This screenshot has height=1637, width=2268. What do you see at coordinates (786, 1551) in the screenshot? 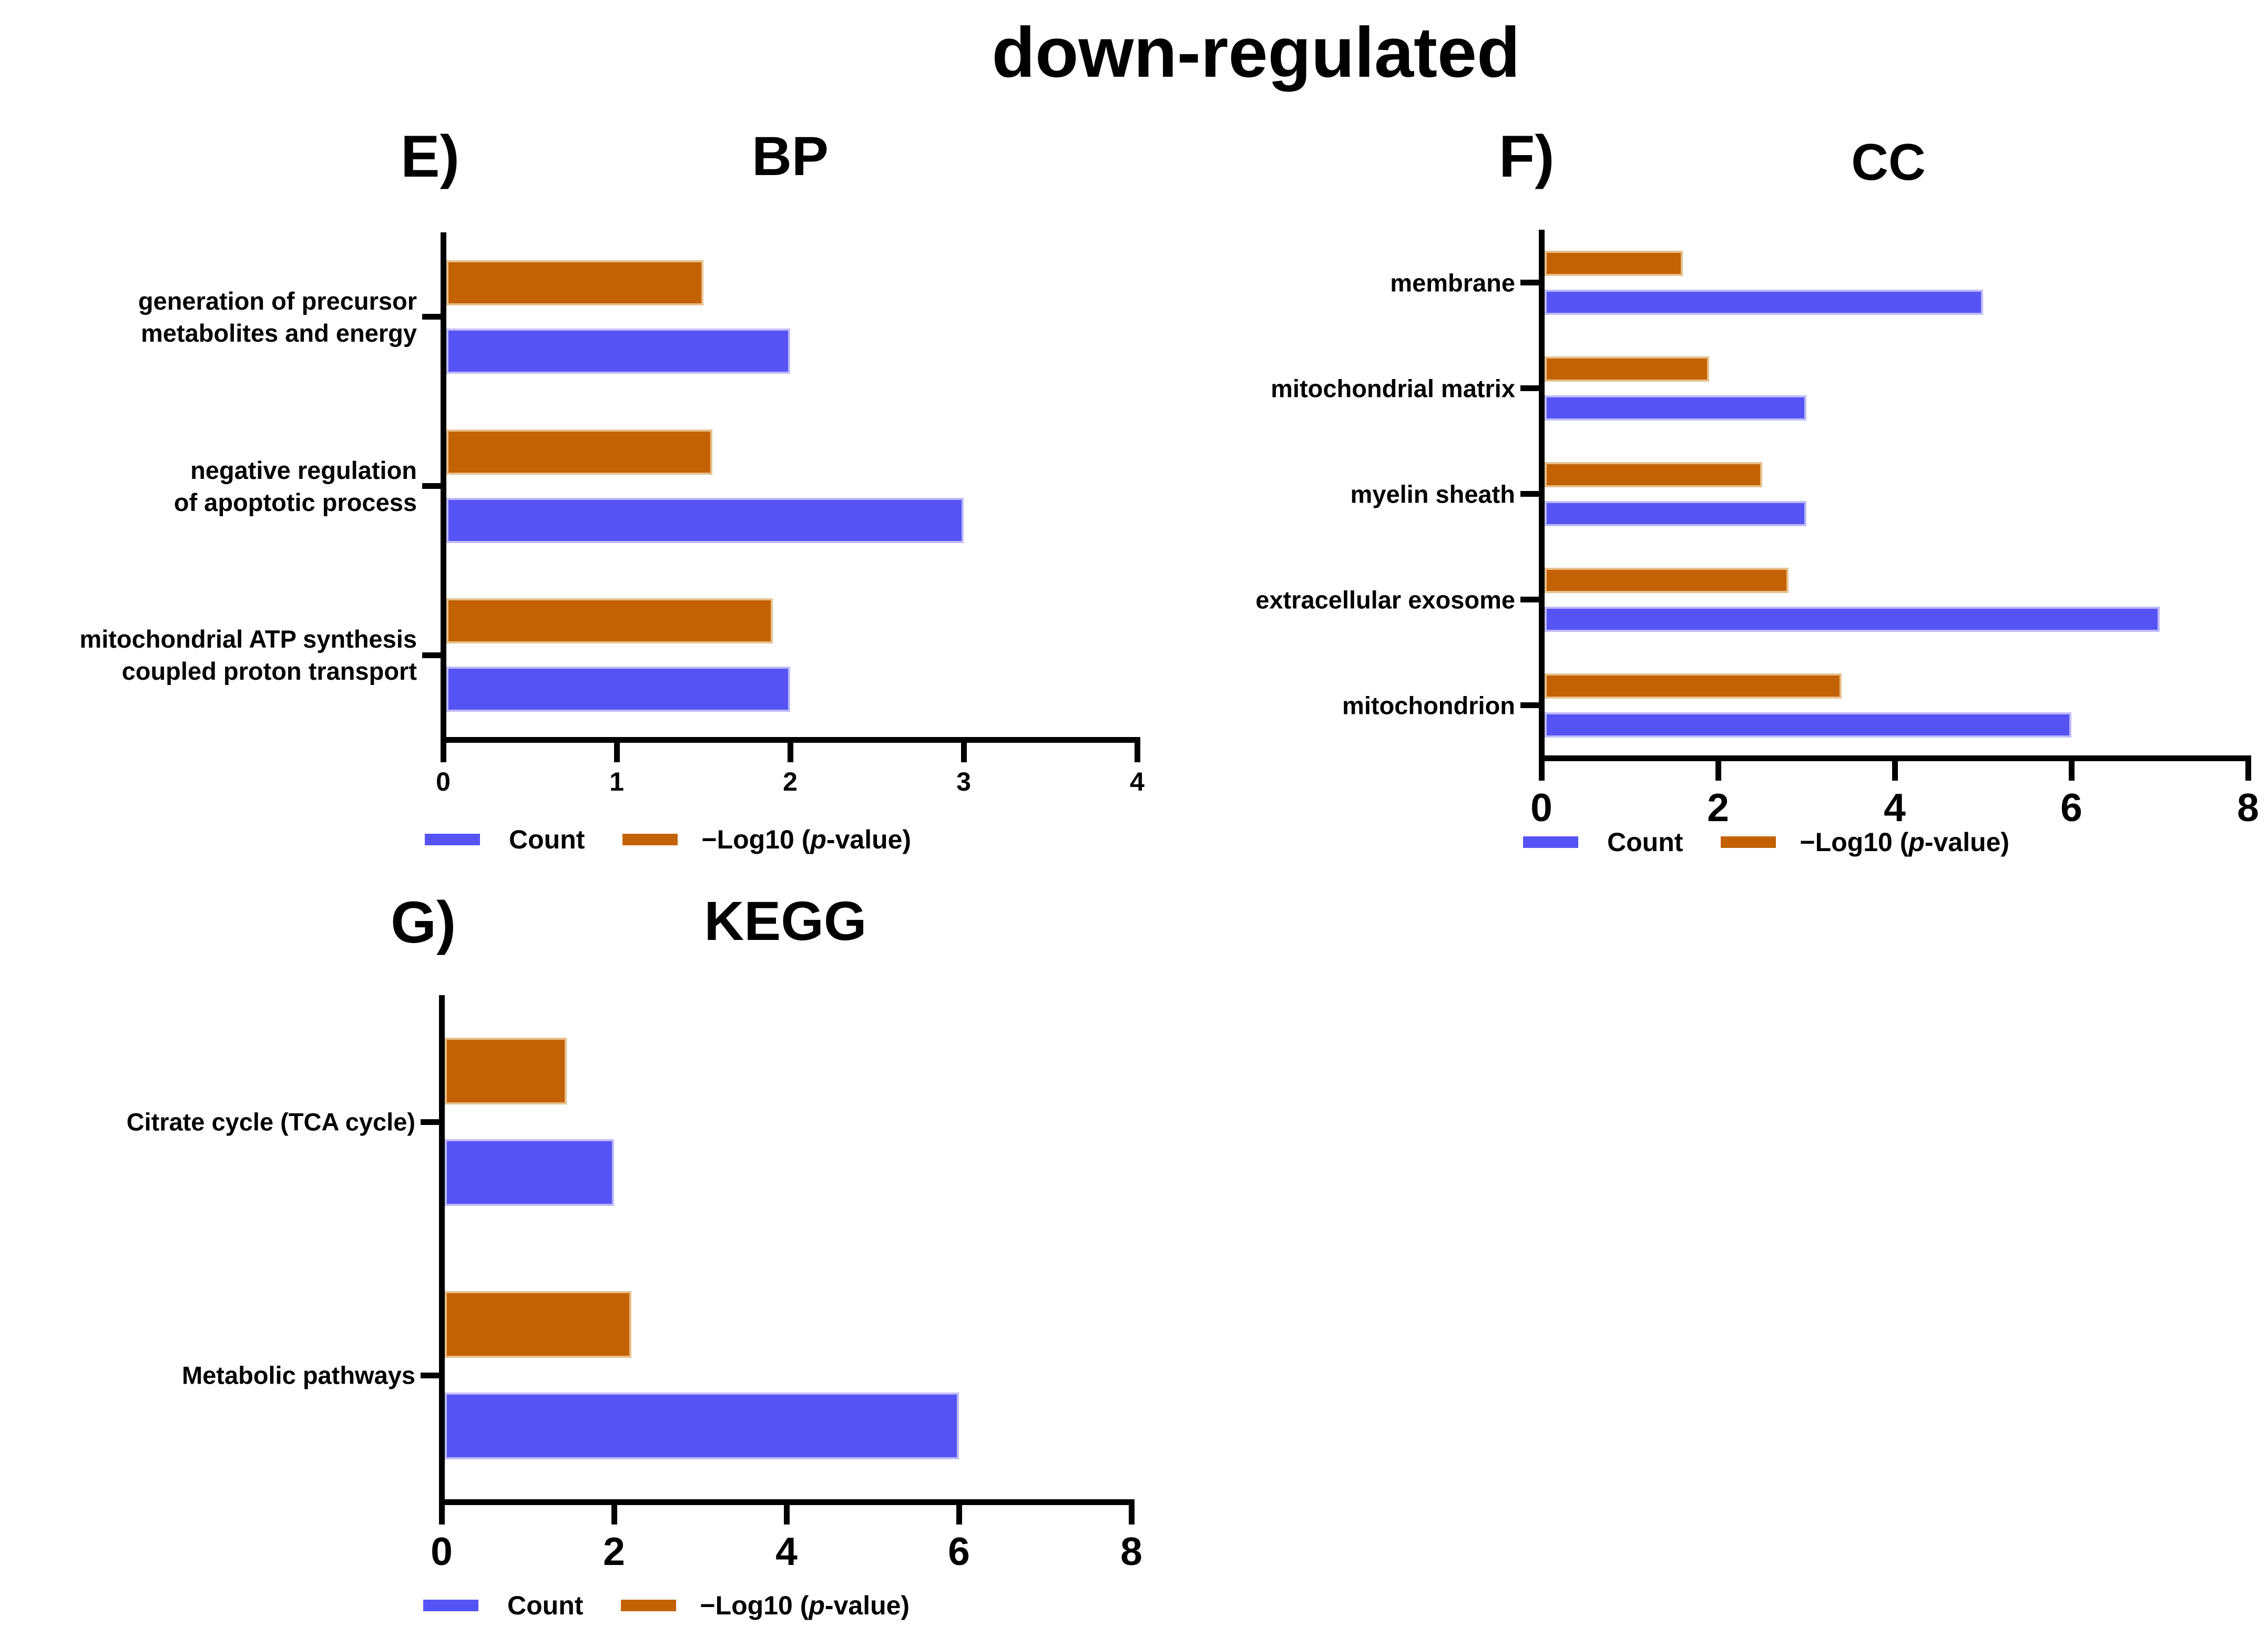
I see `x-tick-label: 4` at bounding box center [786, 1551].